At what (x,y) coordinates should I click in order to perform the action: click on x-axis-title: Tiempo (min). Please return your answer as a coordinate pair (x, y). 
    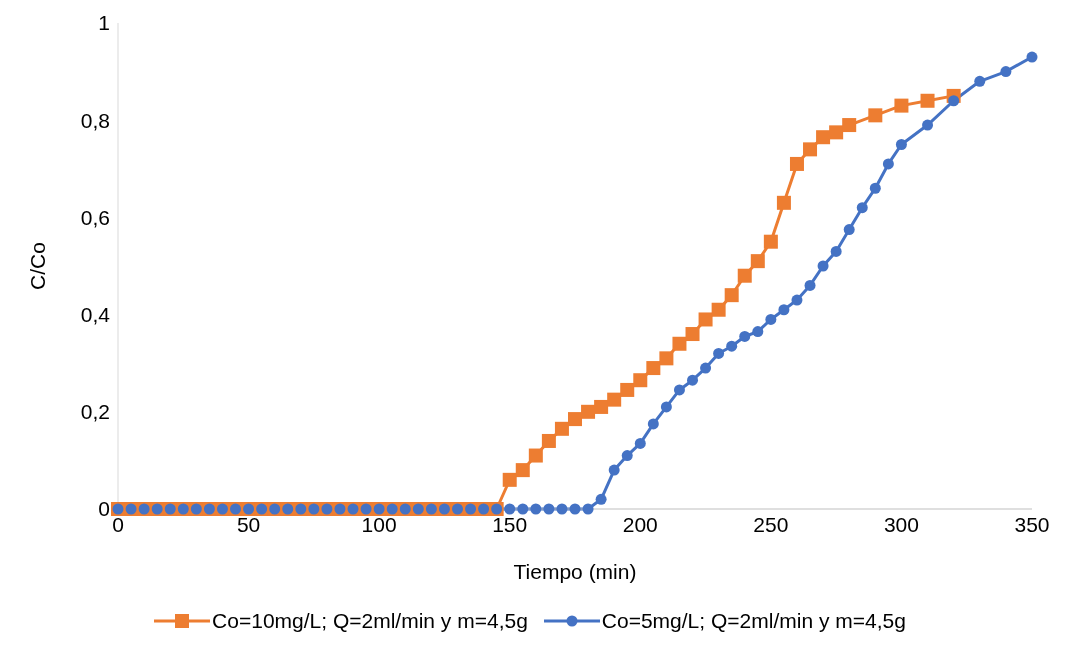
    Looking at the image, I should click on (575, 571).